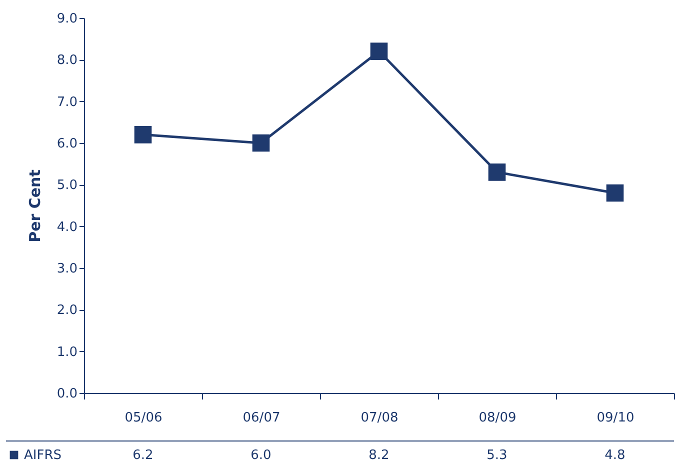 This screenshot has width=685, height=472. I want to click on data-label: 8.2, so click(379, 455).